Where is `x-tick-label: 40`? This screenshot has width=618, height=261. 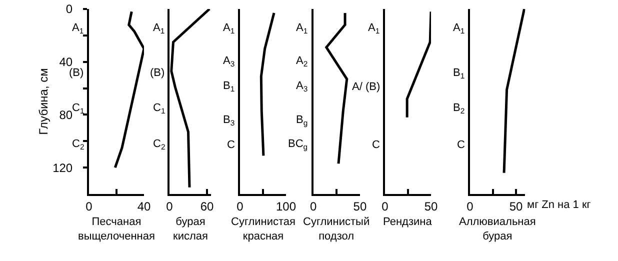 x-tick-label: 40 is located at coordinates (144, 206).